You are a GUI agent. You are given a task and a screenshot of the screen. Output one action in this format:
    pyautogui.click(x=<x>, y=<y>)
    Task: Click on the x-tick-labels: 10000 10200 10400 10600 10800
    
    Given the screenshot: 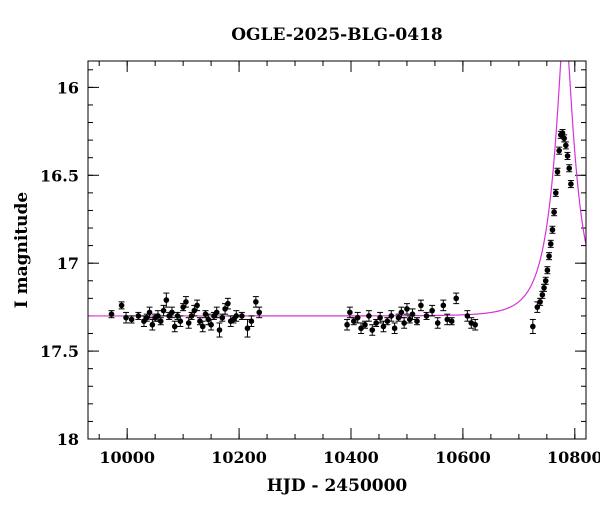 What is the action you would take?
    pyautogui.click(x=349, y=457)
    